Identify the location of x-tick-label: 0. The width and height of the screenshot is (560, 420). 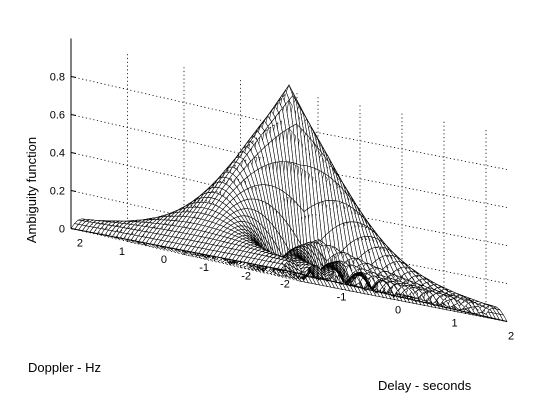
(398, 311).